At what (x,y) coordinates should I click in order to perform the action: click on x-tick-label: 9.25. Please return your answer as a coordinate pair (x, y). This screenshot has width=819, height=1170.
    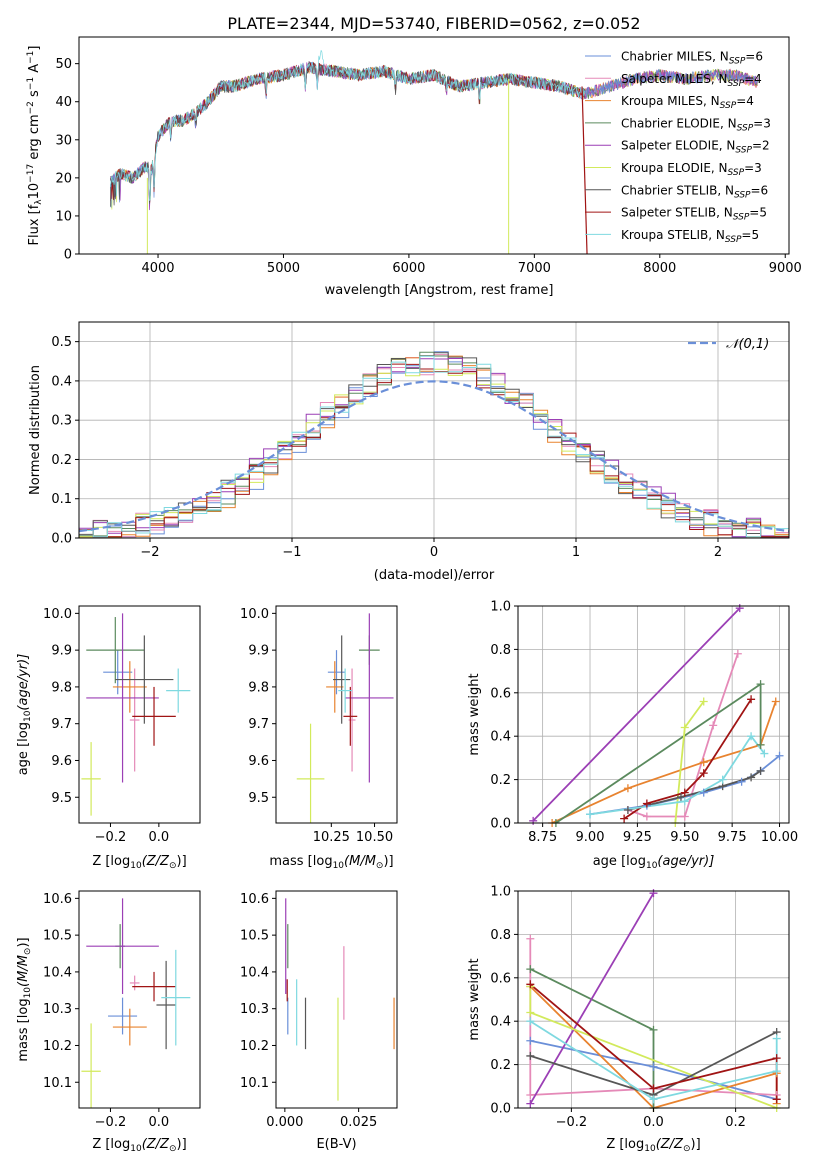
    Looking at the image, I should click on (637, 837).